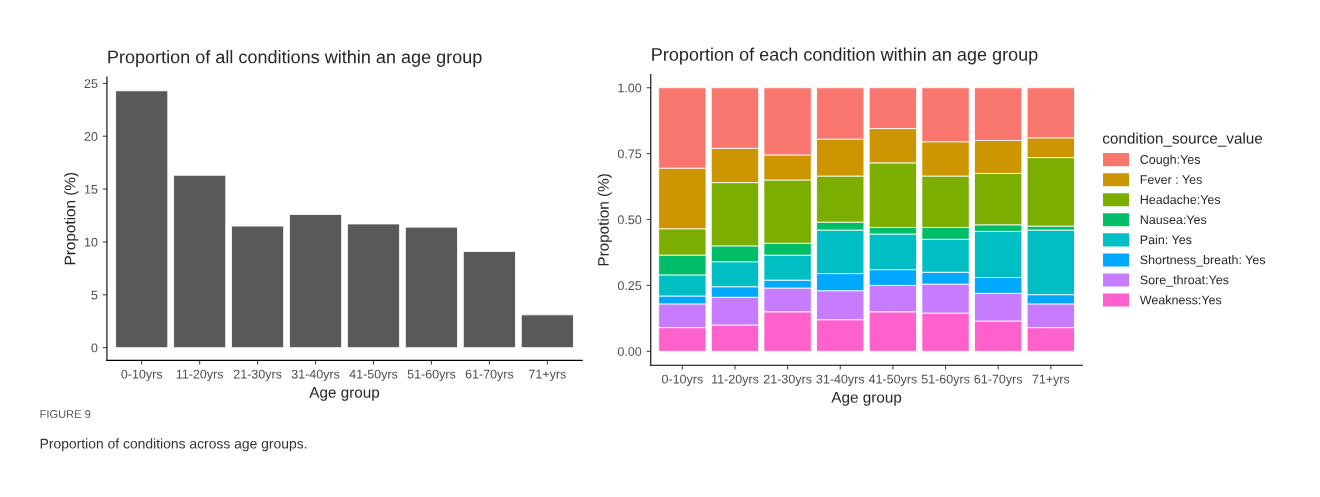 Image resolution: width=1320 pixels, height=497 pixels. What do you see at coordinates (65, 414) in the screenshot?
I see `caption: FIGURE 9` at bounding box center [65, 414].